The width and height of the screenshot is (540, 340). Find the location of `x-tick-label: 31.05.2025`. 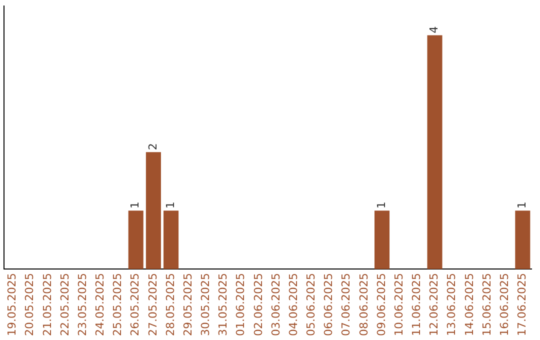

x-tick-label: 31.05.2025 is located at coordinates (223, 304).